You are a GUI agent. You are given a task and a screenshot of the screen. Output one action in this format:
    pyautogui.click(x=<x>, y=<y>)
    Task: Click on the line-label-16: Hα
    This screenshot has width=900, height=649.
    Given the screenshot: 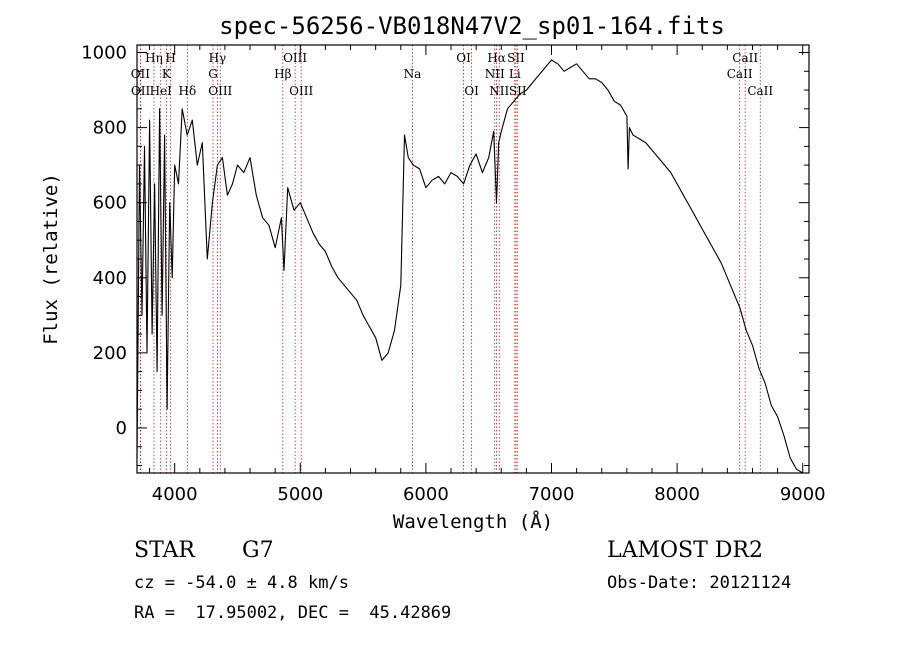 What is the action you would take?
    pyautogui.click(x=496, y=58)
    